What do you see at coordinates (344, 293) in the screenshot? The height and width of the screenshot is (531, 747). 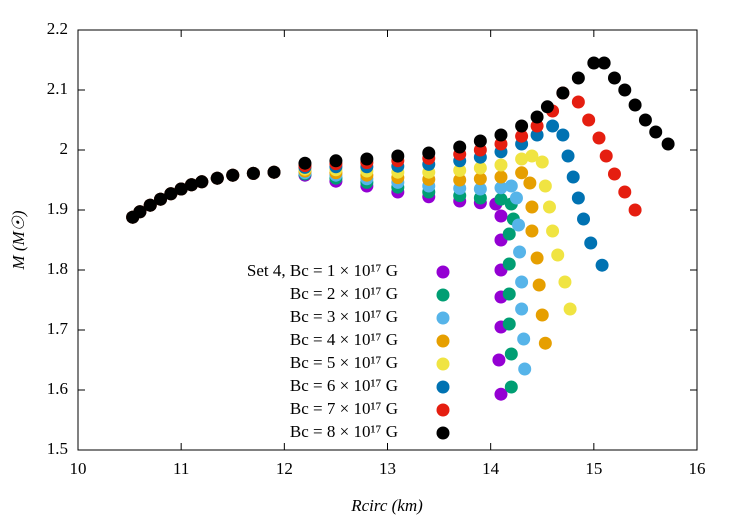 I see `legend-label: Bc = 2 × 10¹⁷ G` at bounding box center [344, 293].